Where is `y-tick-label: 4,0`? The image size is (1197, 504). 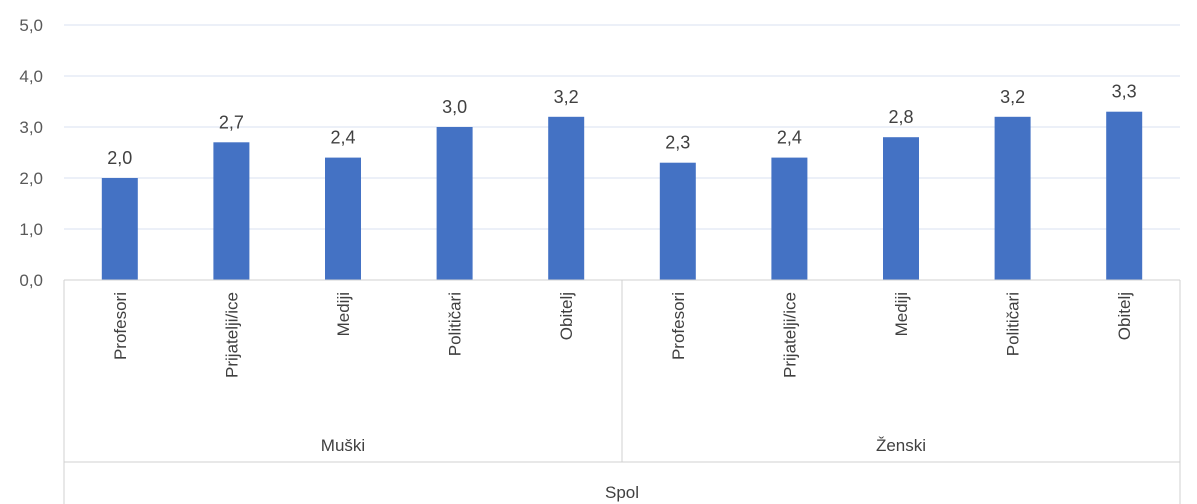
y-tick-label: 4,0 is located at coordinates (31, 76).